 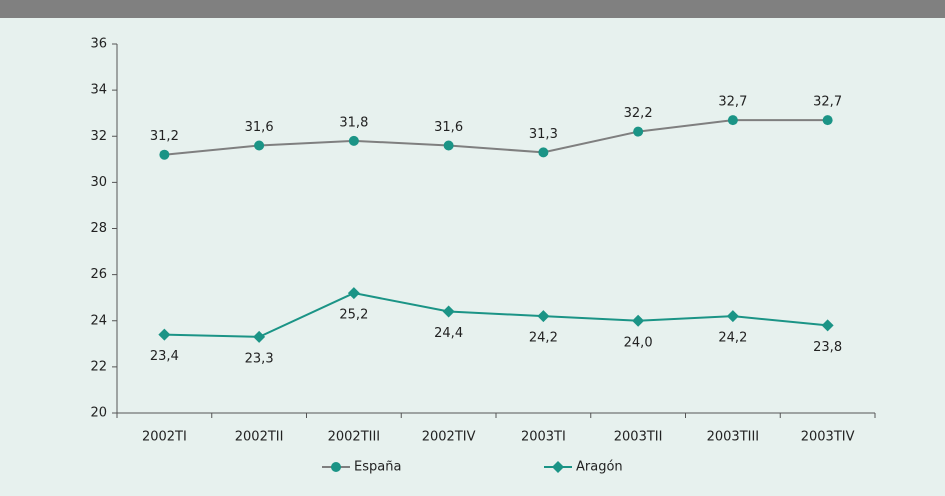 What do you see at coordinates (543, 134) in the screenshot?
I see `data-label: 31,3` at bounding box center [543, 134].